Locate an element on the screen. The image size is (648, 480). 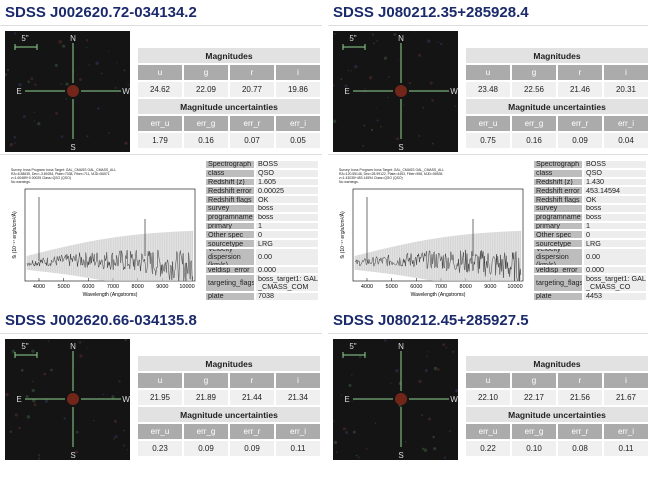
band-header: g is located at coordinates (206, 380).